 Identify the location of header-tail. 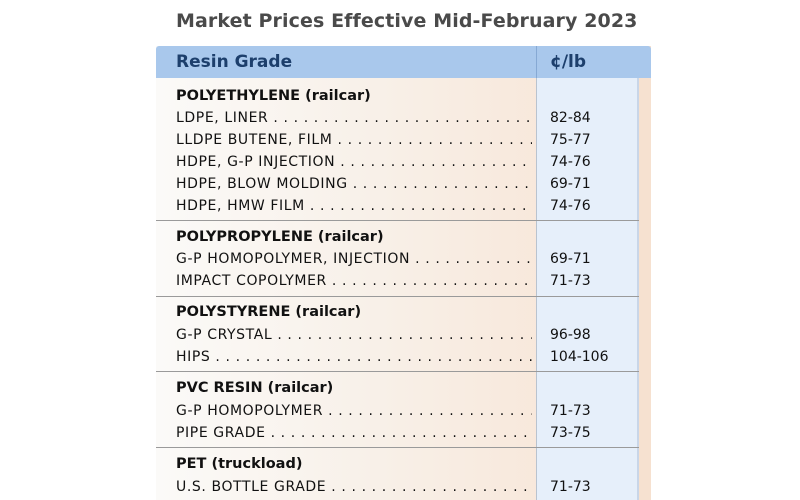
(645, 62).